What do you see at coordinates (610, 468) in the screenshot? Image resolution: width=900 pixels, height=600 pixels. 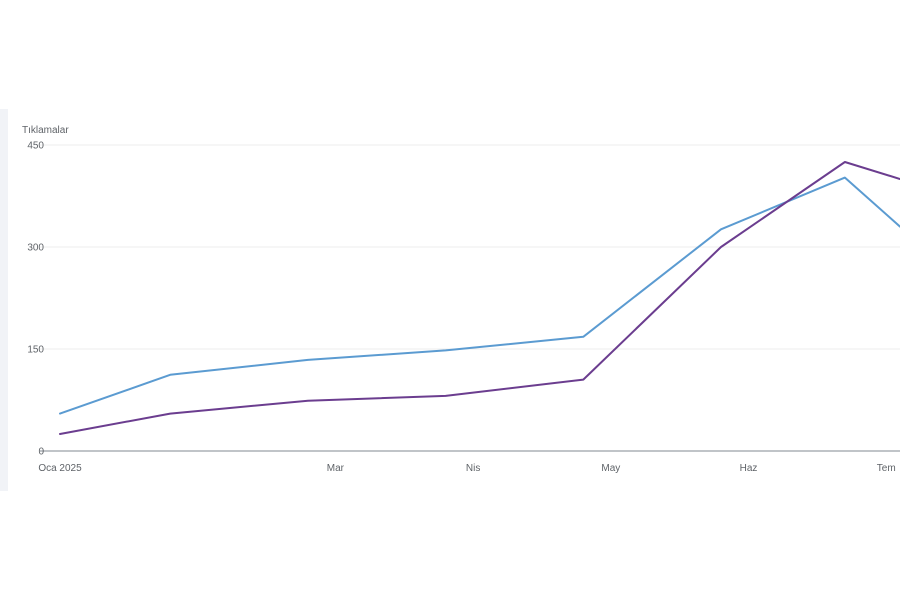 I see `x-tick-label: May` at bounding box center [610, 468].